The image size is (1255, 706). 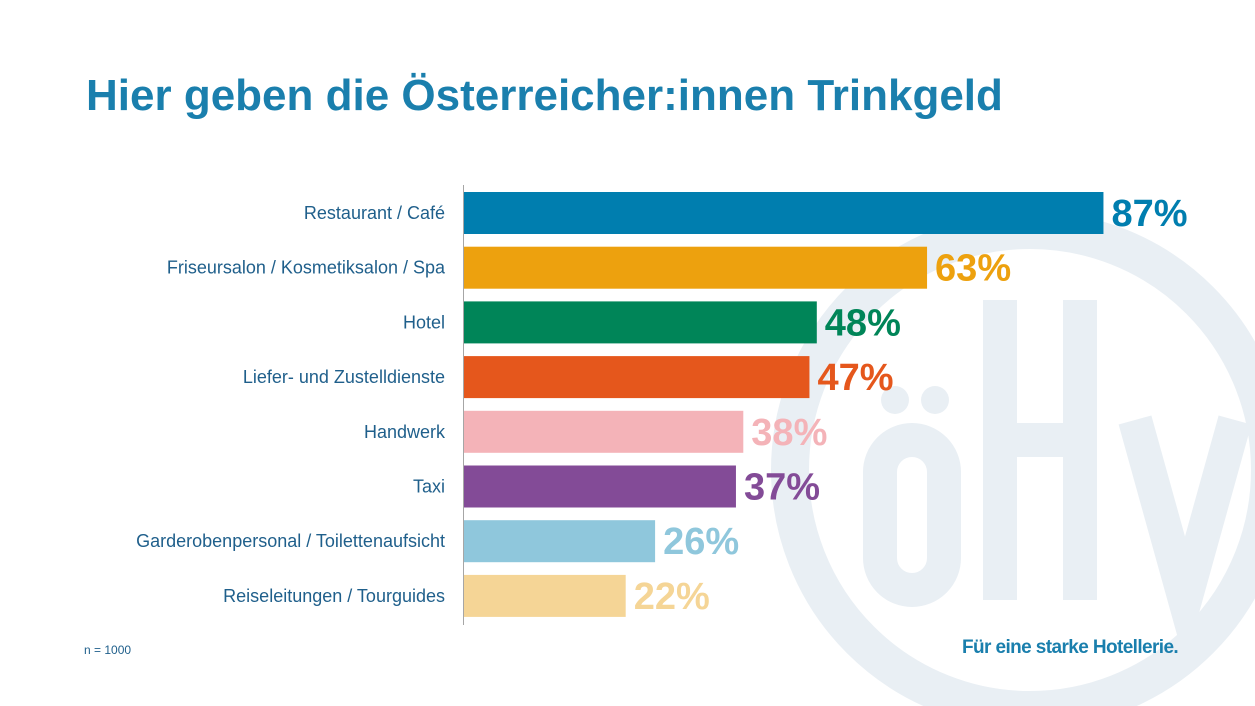 I want to click on category-label: Hotel, so click(x=424, y=322).